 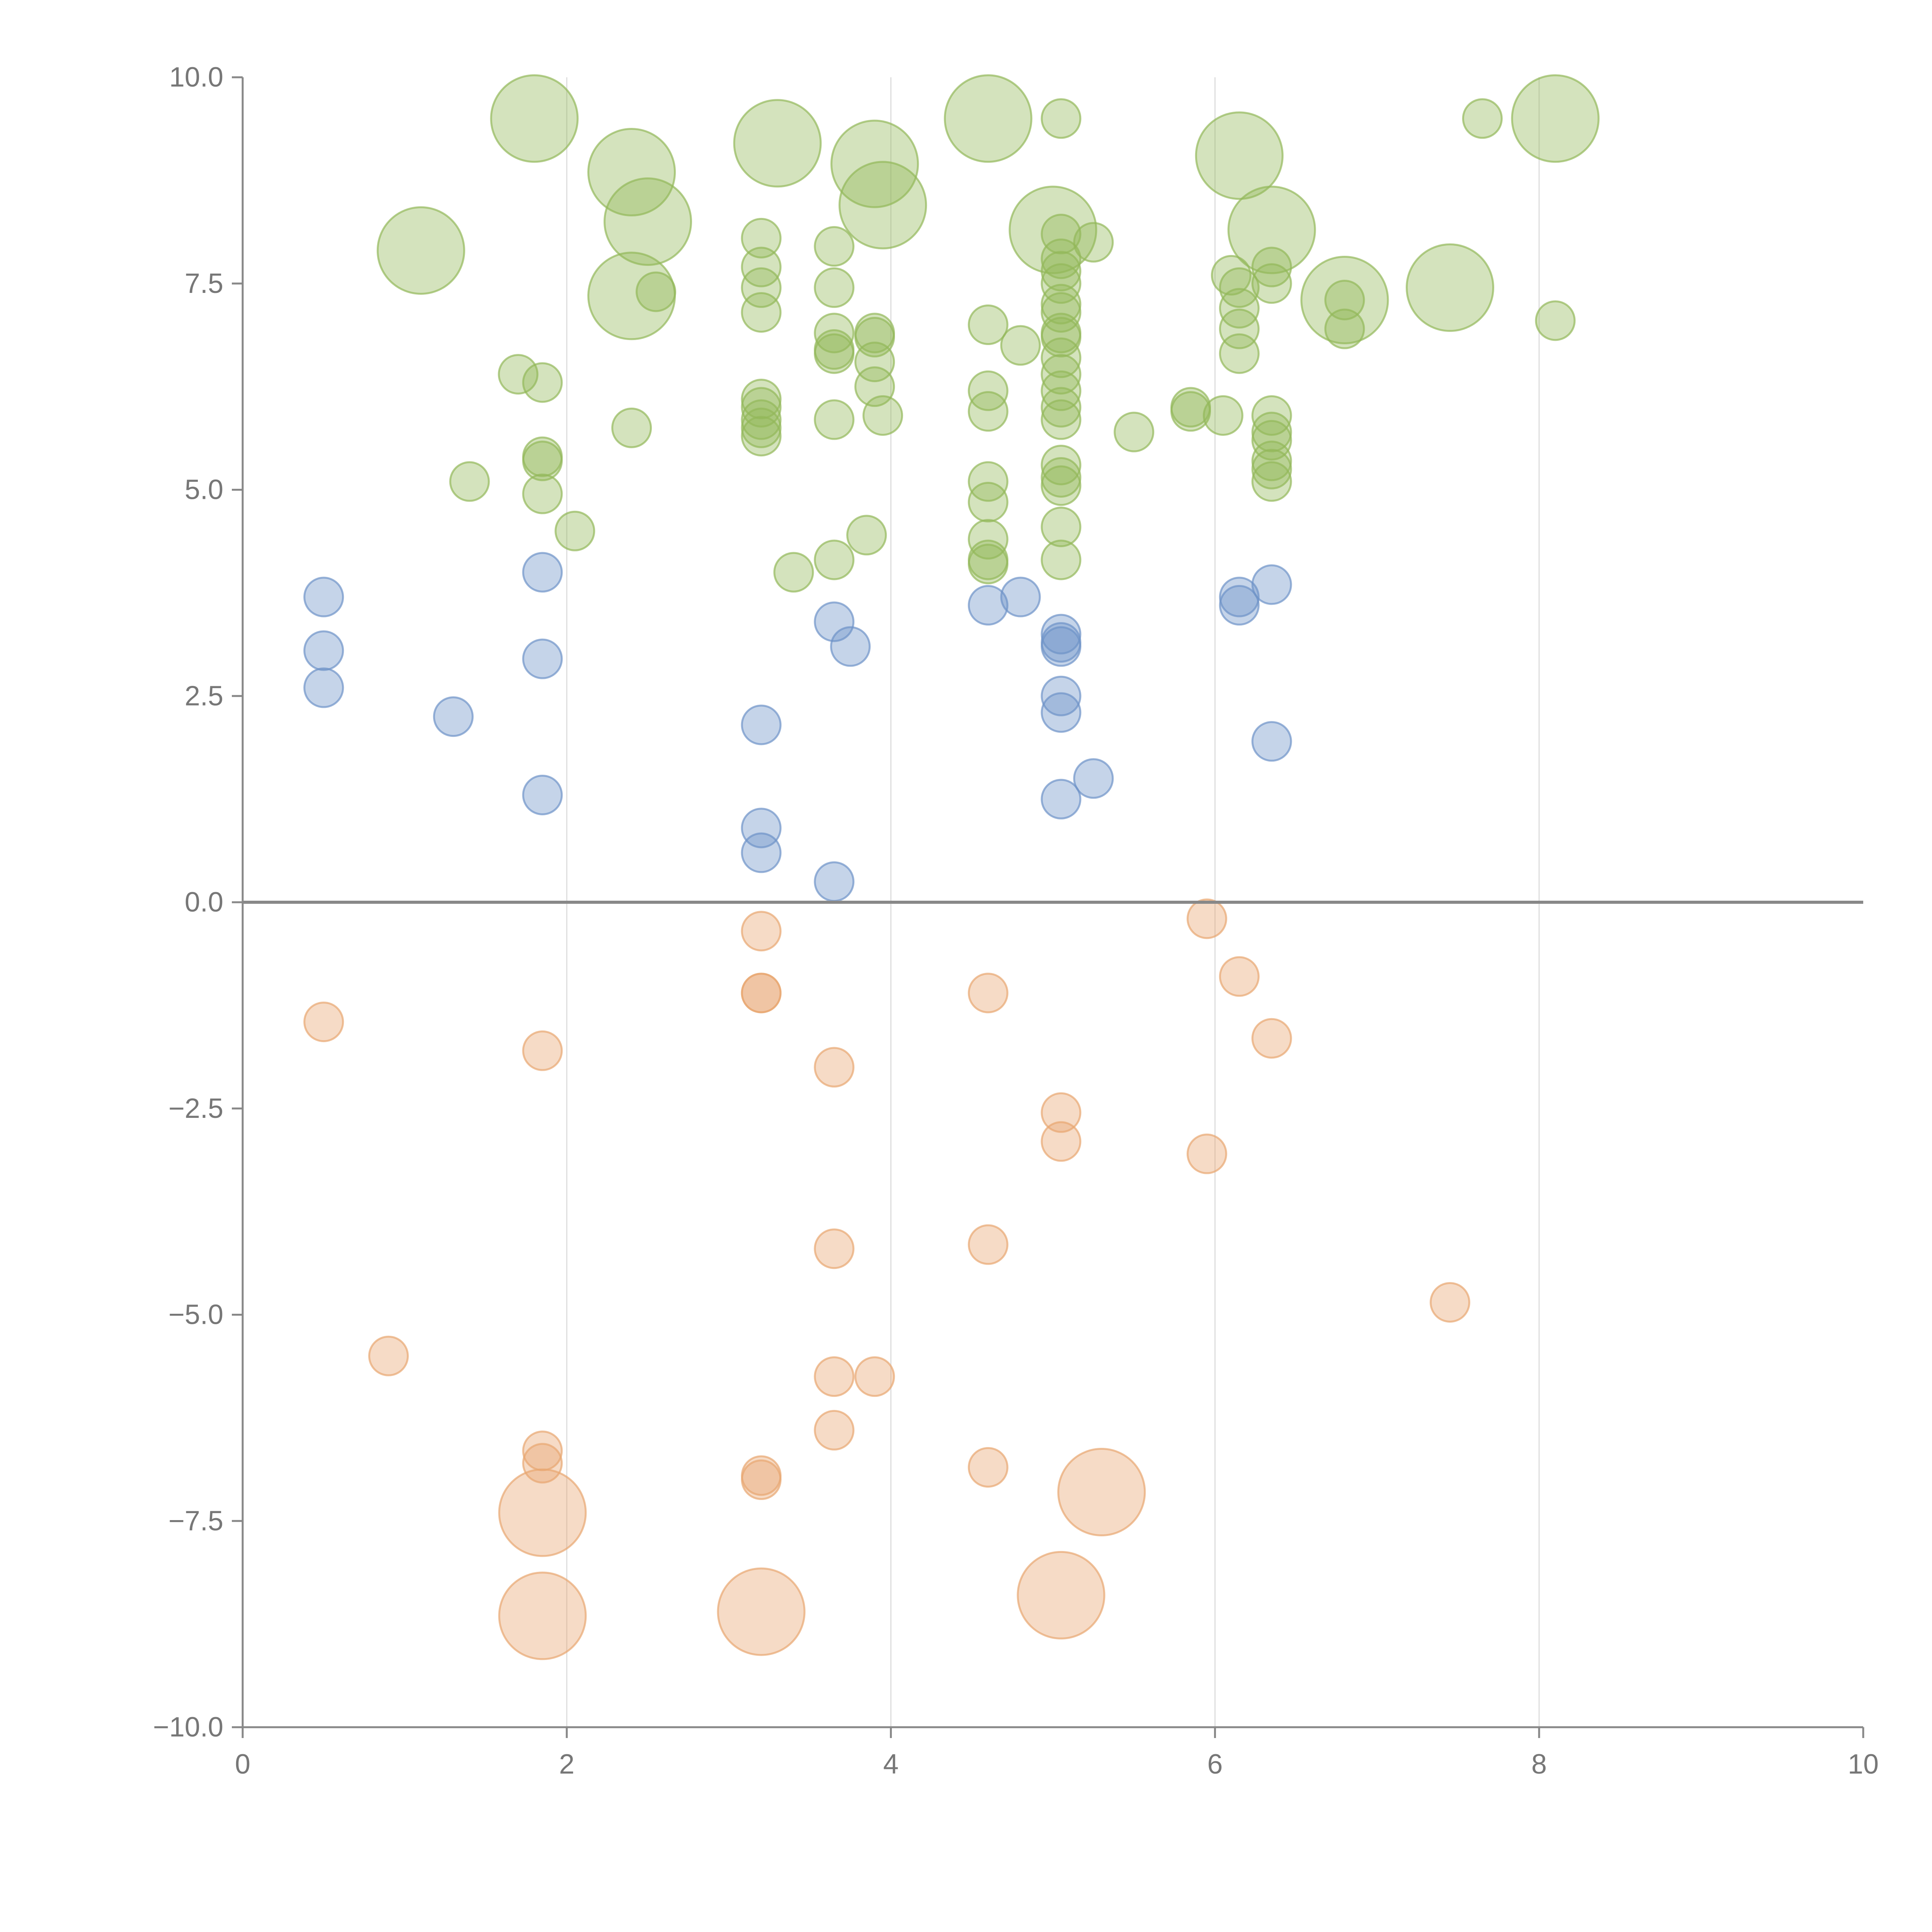 I want to click on y-tick-label: 7.5, so click(x=204, y=284).